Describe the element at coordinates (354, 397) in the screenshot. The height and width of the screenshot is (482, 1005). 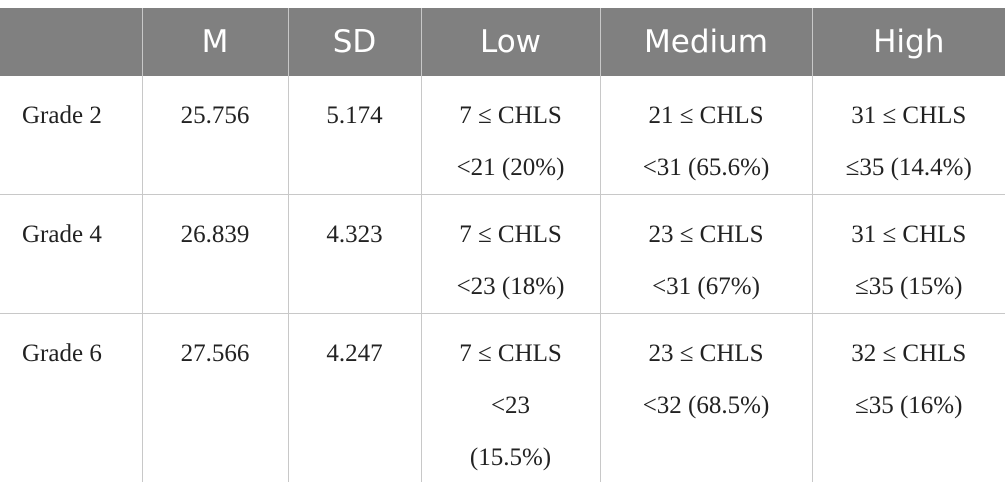
I see `table-cell: 4.247` at that location.